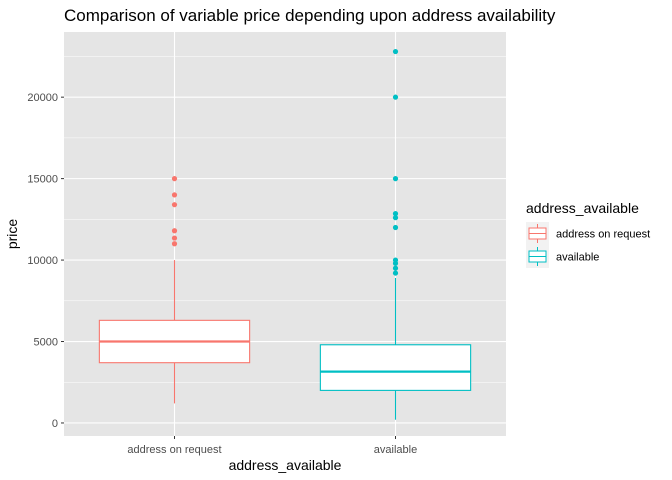 The width and height of the screenshot is (672, 480). I want to click on y-tick-label: 0, so click(55, 424).